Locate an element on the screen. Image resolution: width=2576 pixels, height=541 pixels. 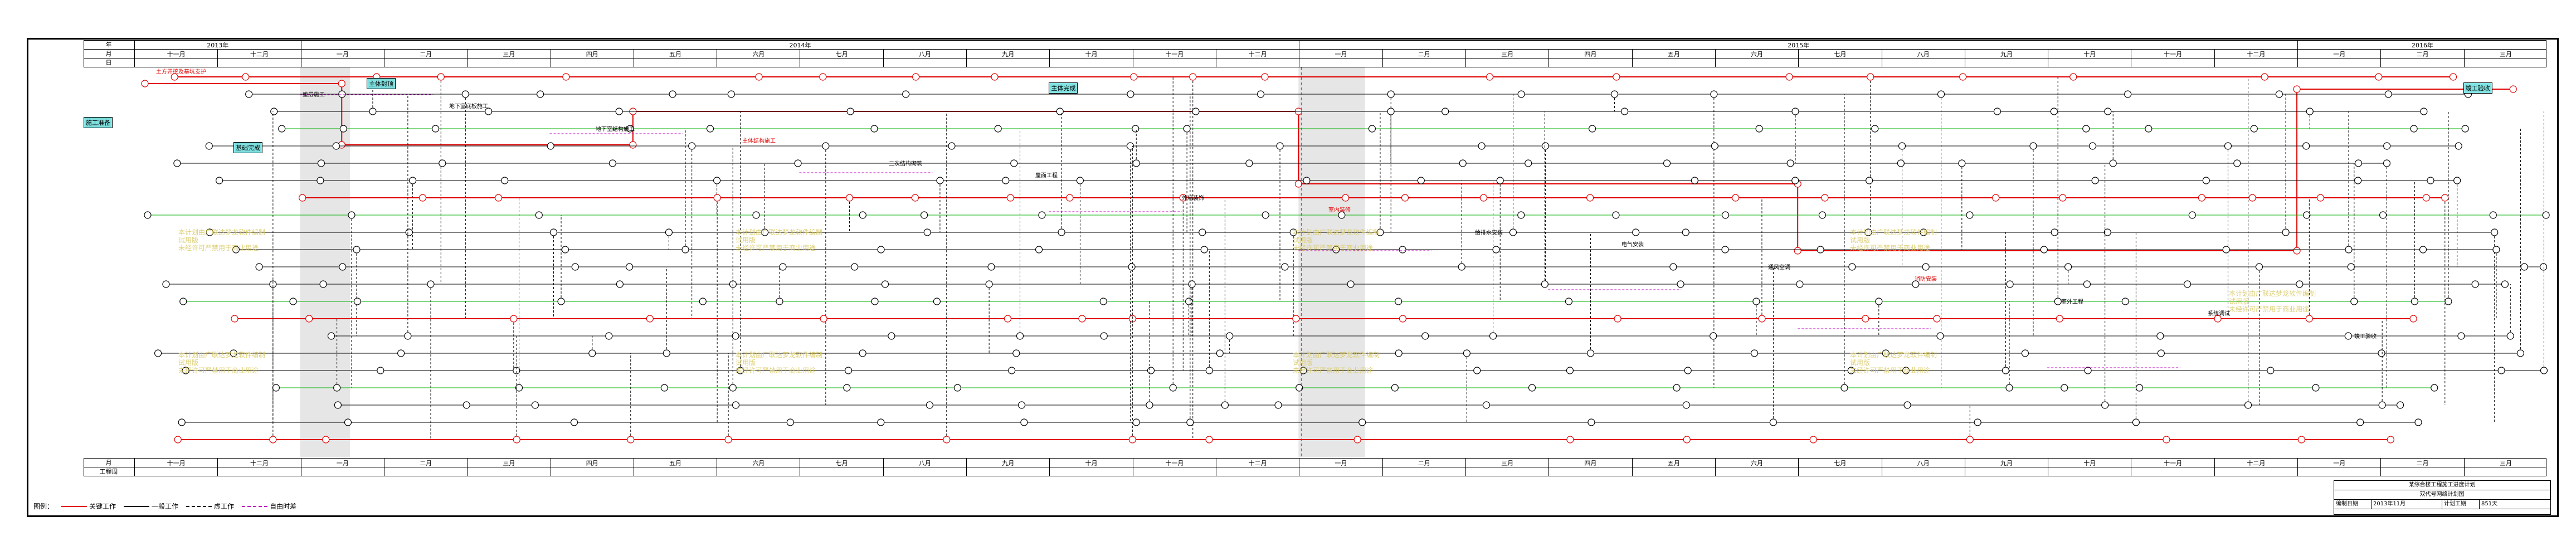
tb-k1: 计划工期 is located at coordinates (2461, 505).